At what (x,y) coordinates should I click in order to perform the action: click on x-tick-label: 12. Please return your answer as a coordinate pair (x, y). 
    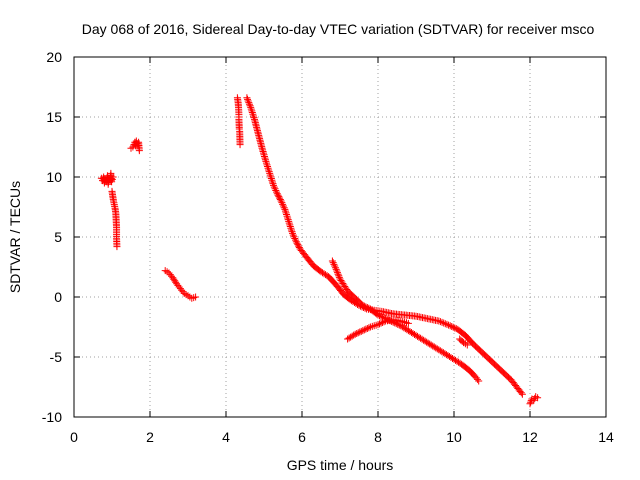
    Looking at the image, I should click on (530, 437).